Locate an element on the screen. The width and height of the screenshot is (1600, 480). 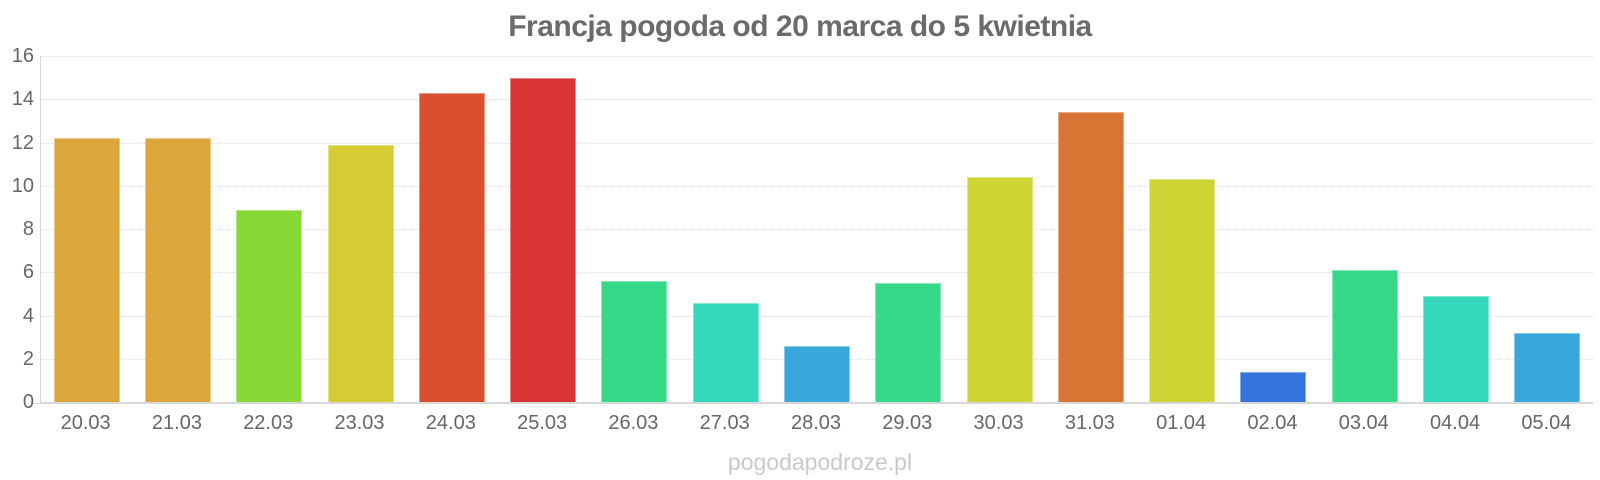
bar-03.04 is located at coordinates (1364, 336).